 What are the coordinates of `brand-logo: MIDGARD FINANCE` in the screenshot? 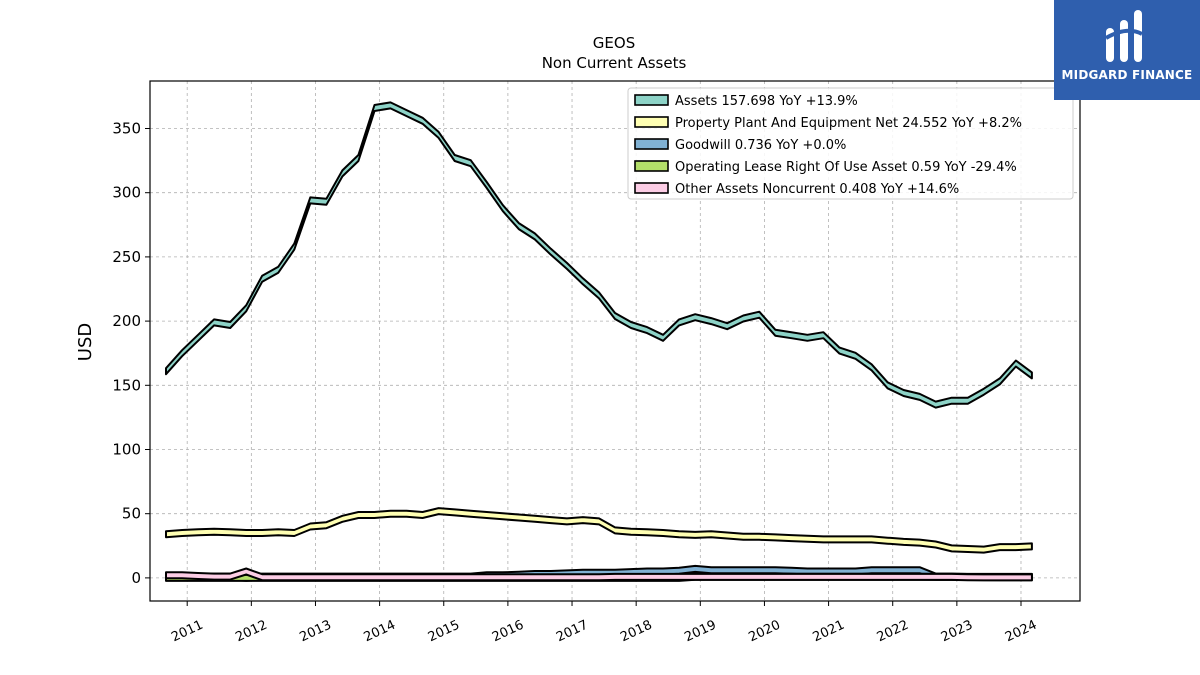 It's located at (1127, 50).